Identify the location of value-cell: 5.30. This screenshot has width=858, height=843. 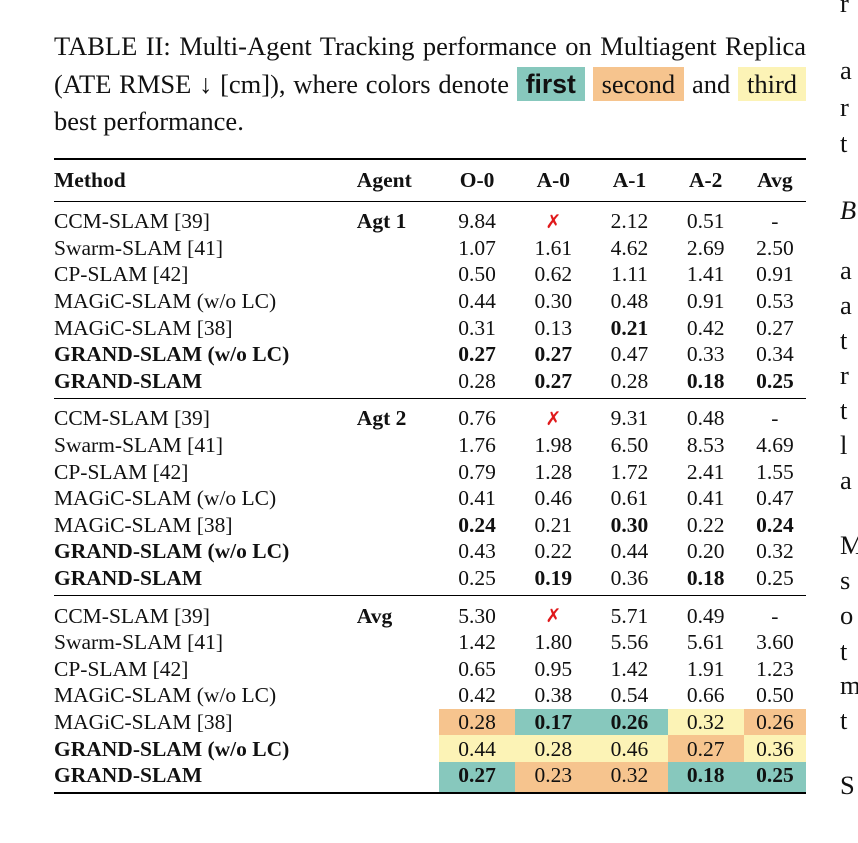
(477, 615).